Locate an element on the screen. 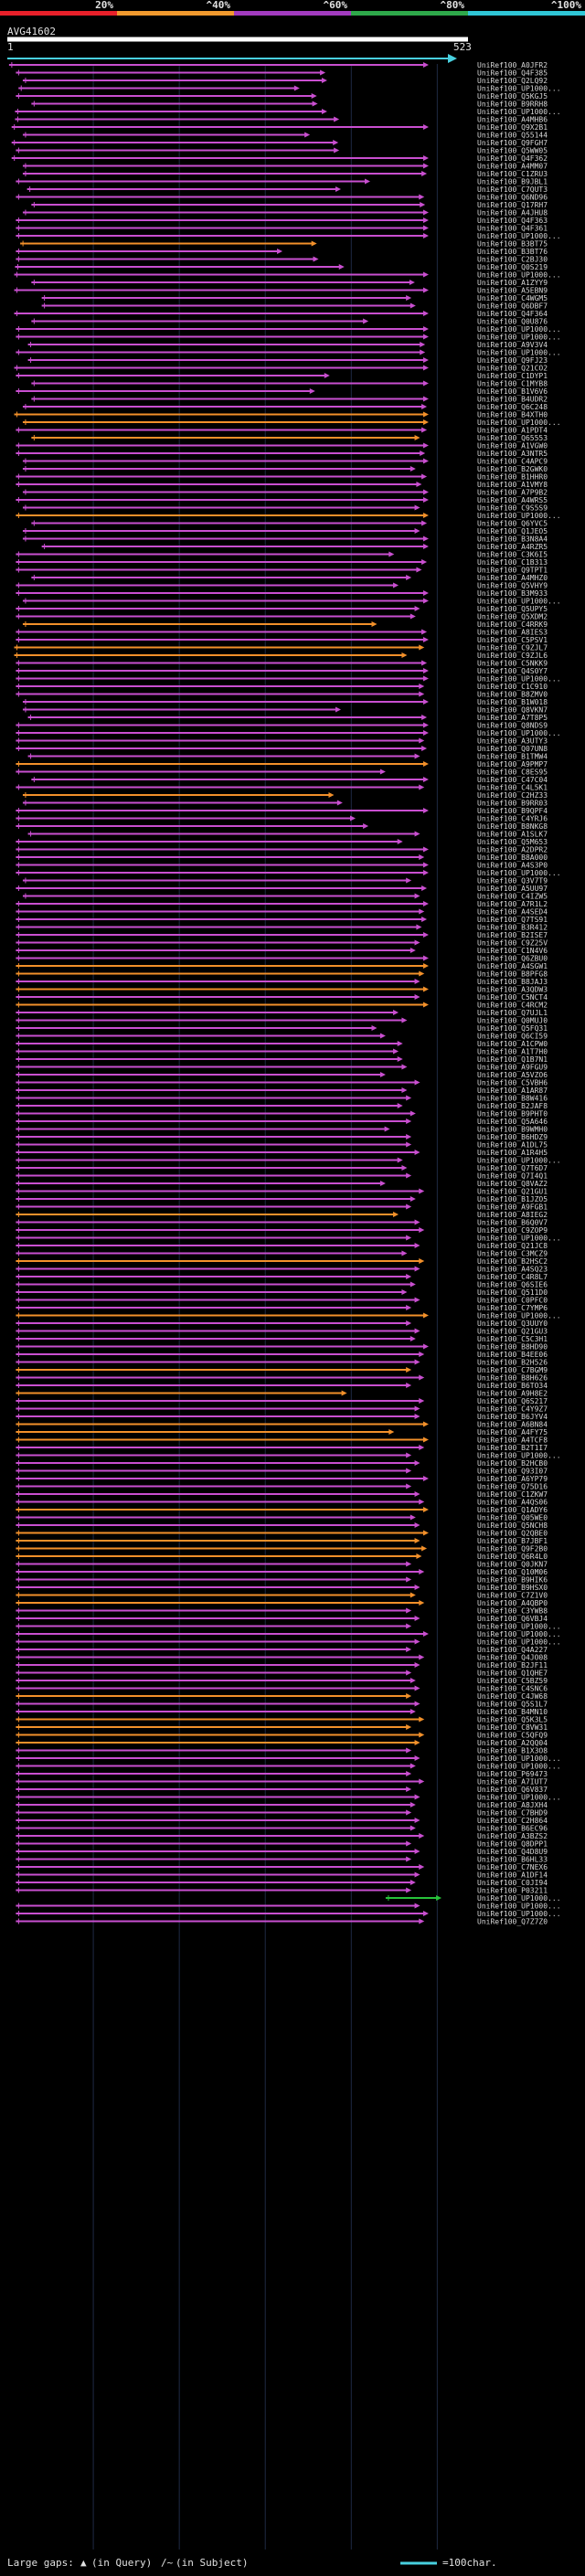 Image resolution: width=585 pixels, height=2576 pixels. hit-label: UniRef100_B9RR03 is located at coordinates (512, 804).